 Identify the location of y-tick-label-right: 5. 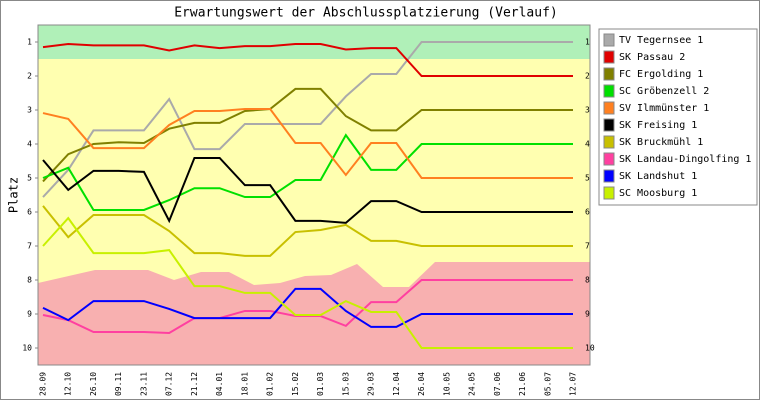
(587, 178).